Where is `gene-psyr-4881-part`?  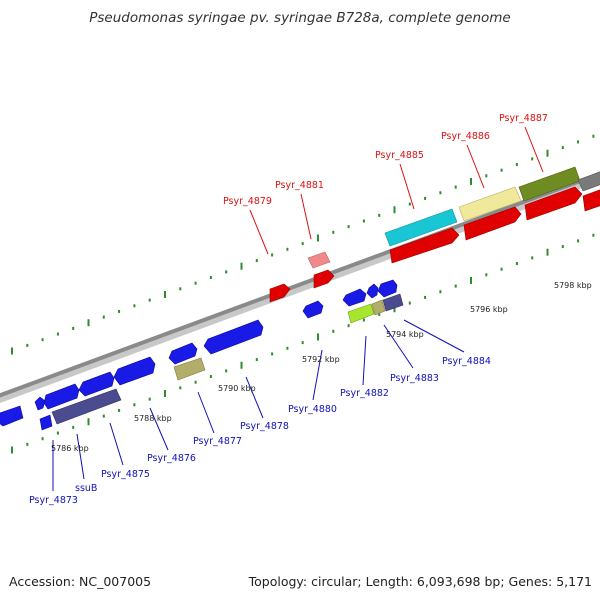 gene-psyr-4881-part is located at coordinates (319, 260).